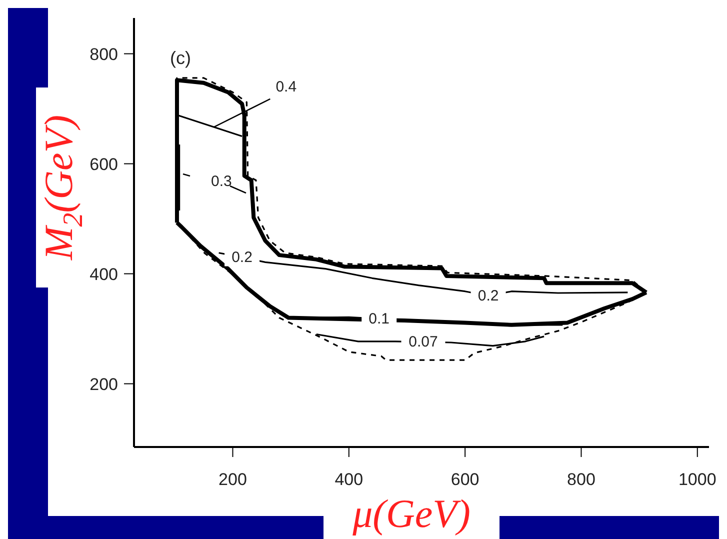  What do you see at coordinates (104, 164) in the screenshot?
I see `y-tick-label: 600` at bounding box center [104, 164].